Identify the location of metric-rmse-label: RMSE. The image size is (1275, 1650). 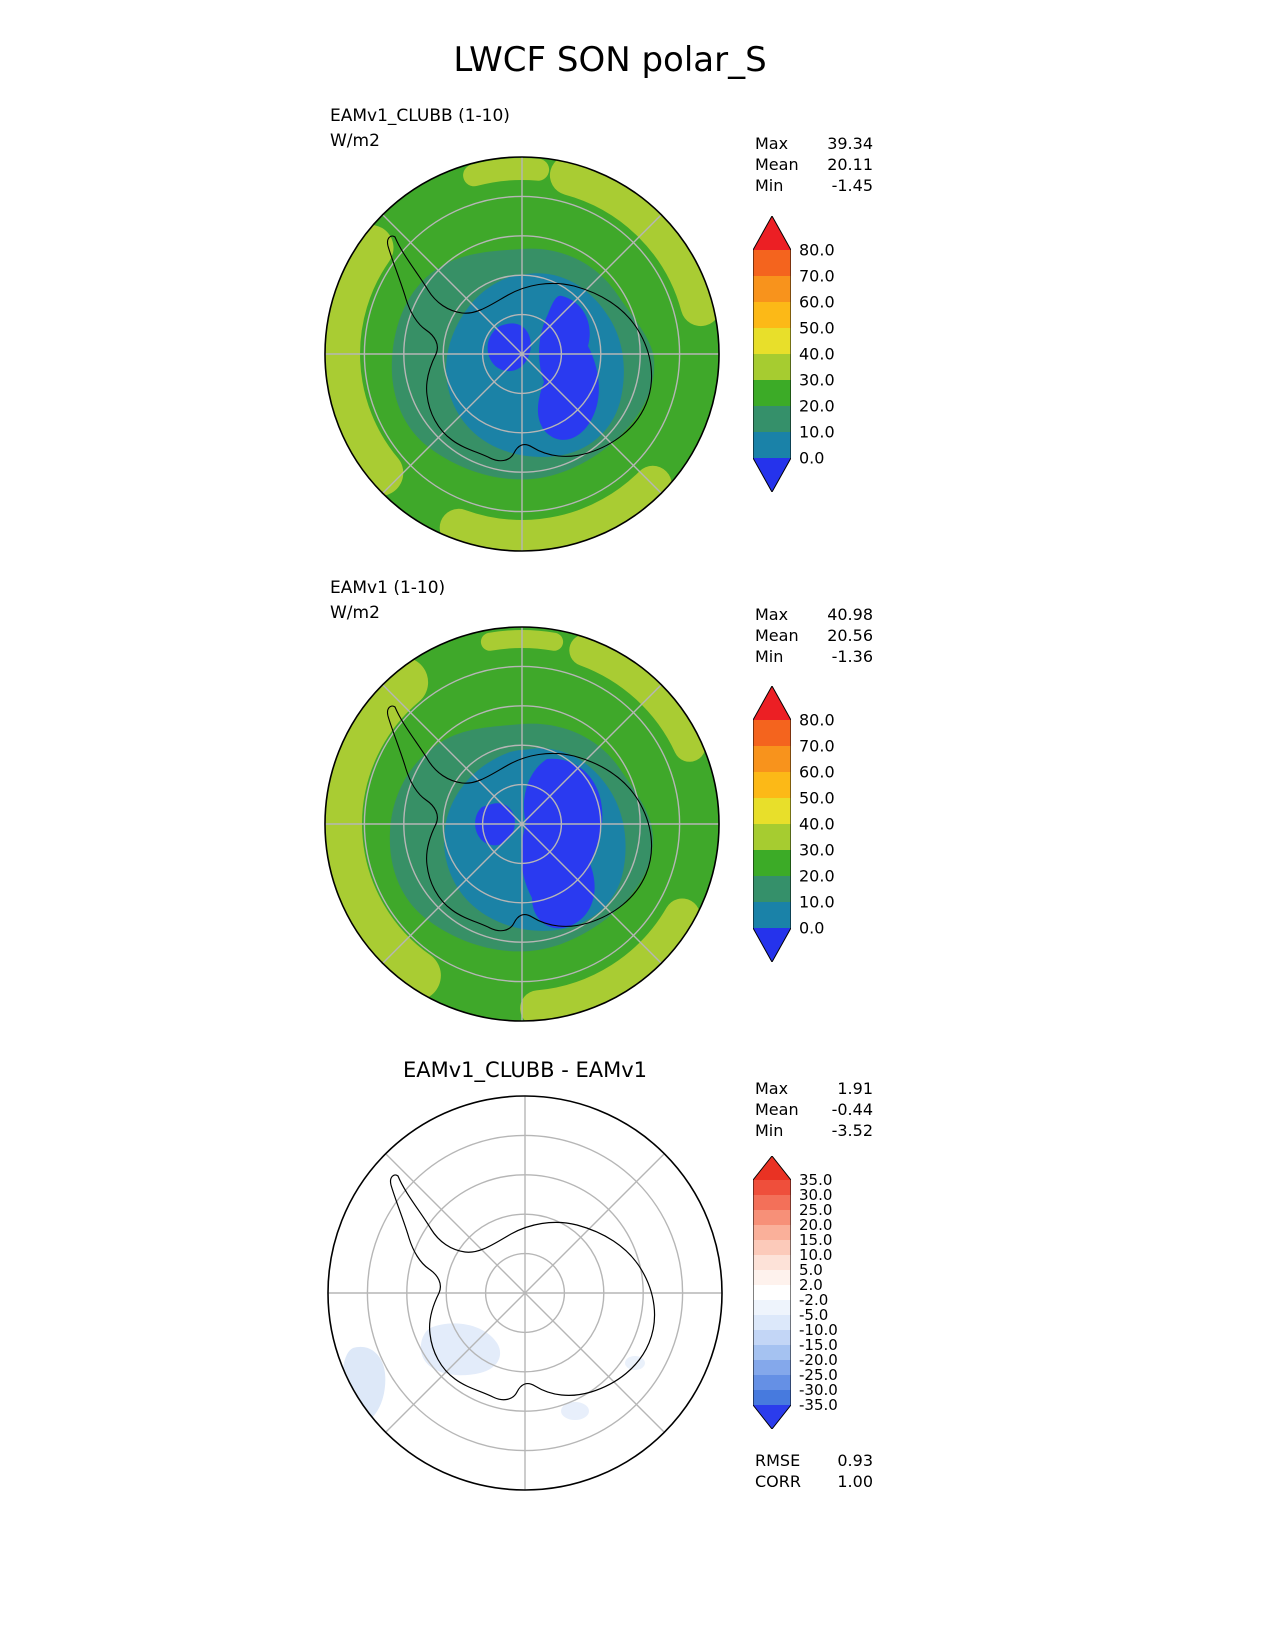
(778, 1460).